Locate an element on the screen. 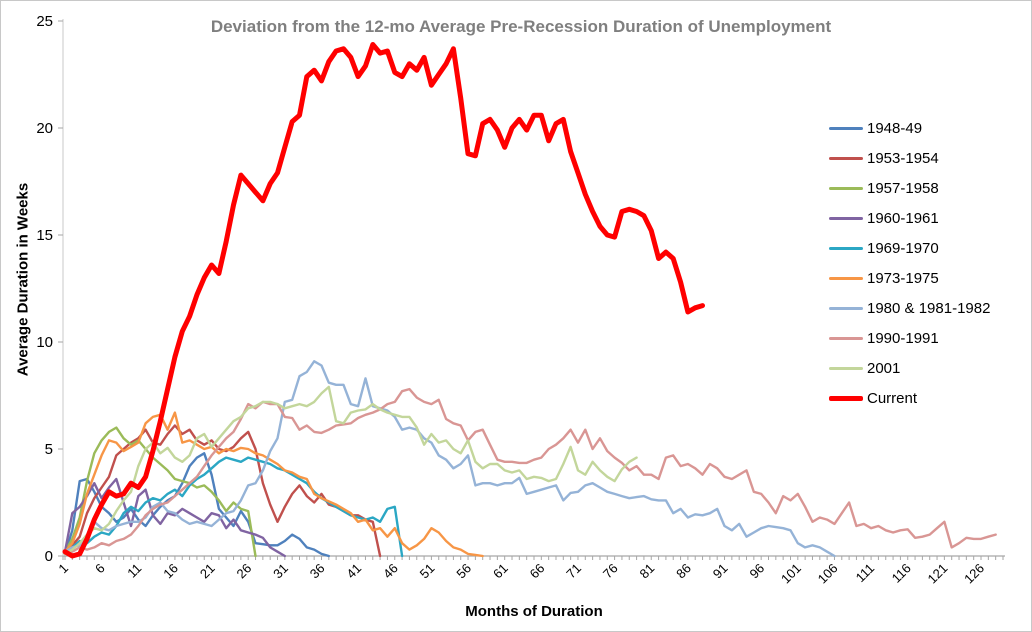  x-tick-label: 81 is located at coordinates (647, 571).